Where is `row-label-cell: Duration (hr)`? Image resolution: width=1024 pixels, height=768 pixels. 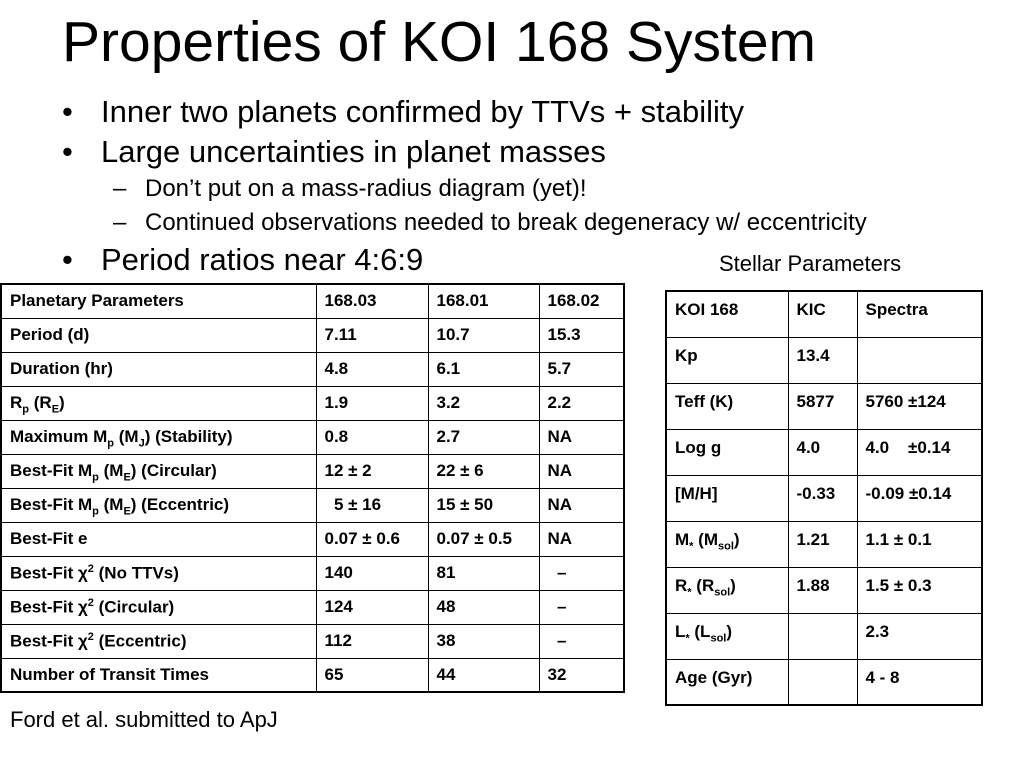
row-label-cell: Duration (hr) is located at coordinates (158, 369).